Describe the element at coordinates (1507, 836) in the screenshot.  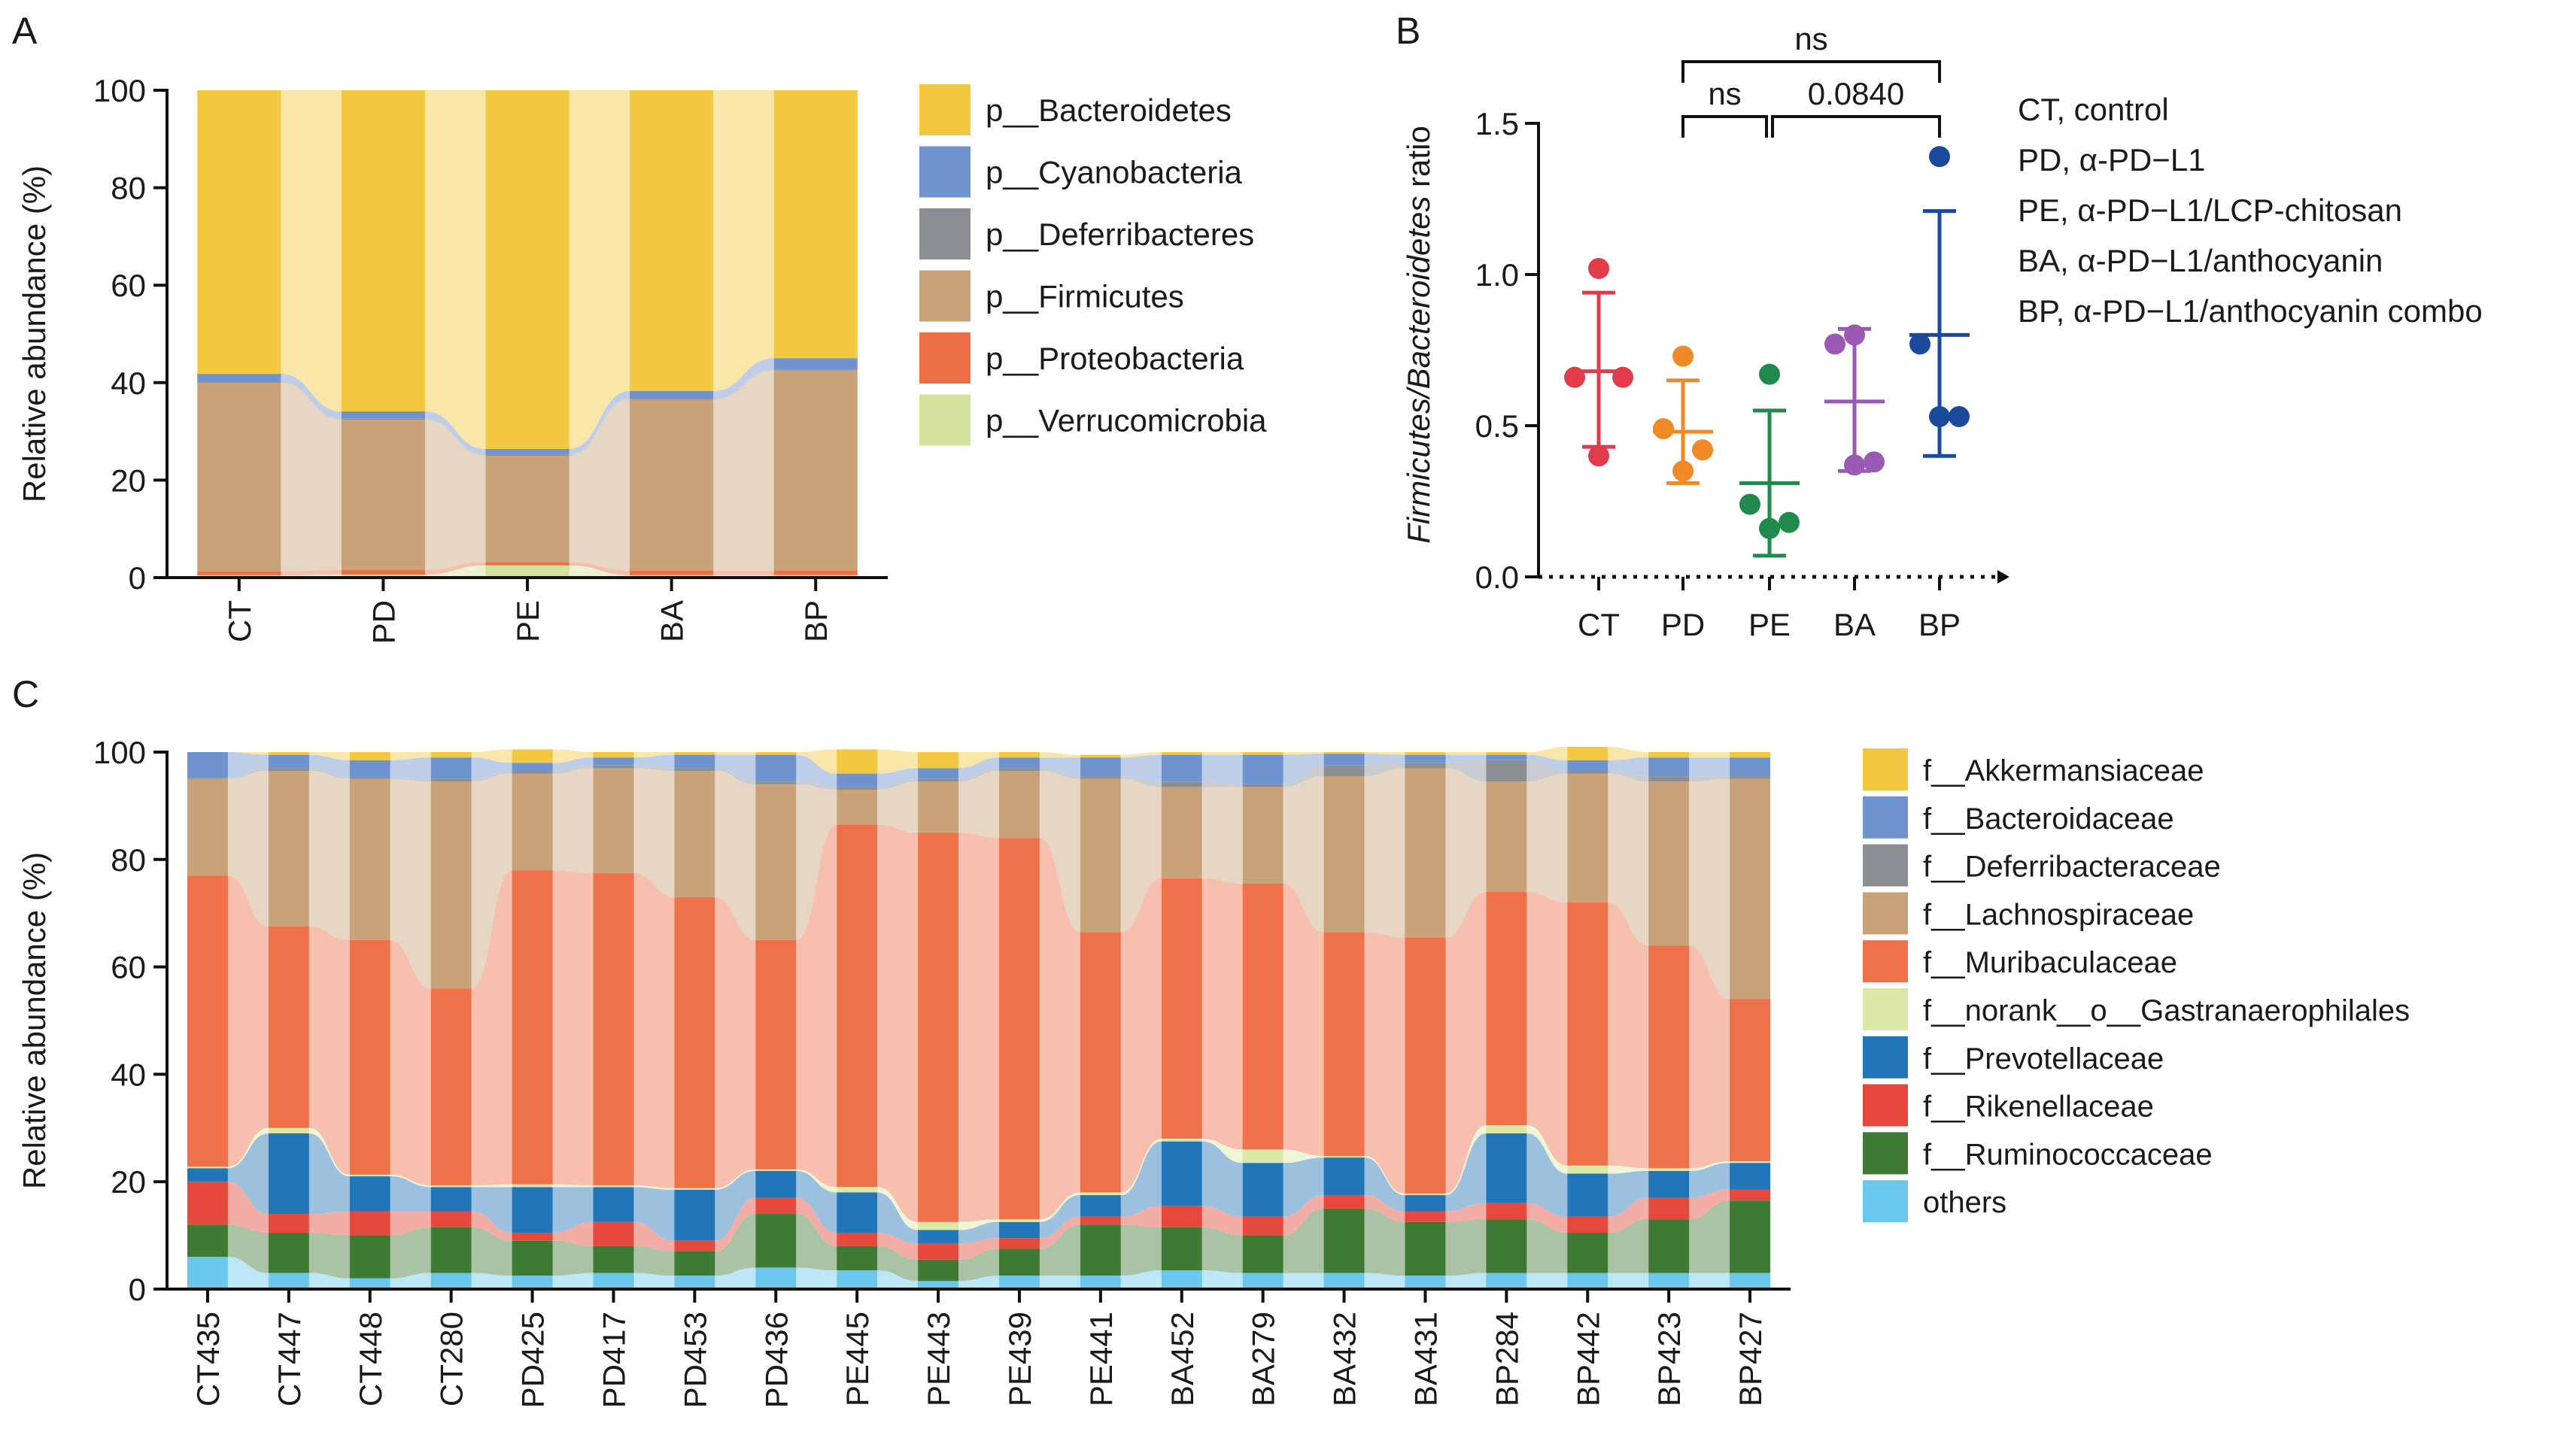
I see `bar-segment-bp284-f-lachnospiraceae` at that location.